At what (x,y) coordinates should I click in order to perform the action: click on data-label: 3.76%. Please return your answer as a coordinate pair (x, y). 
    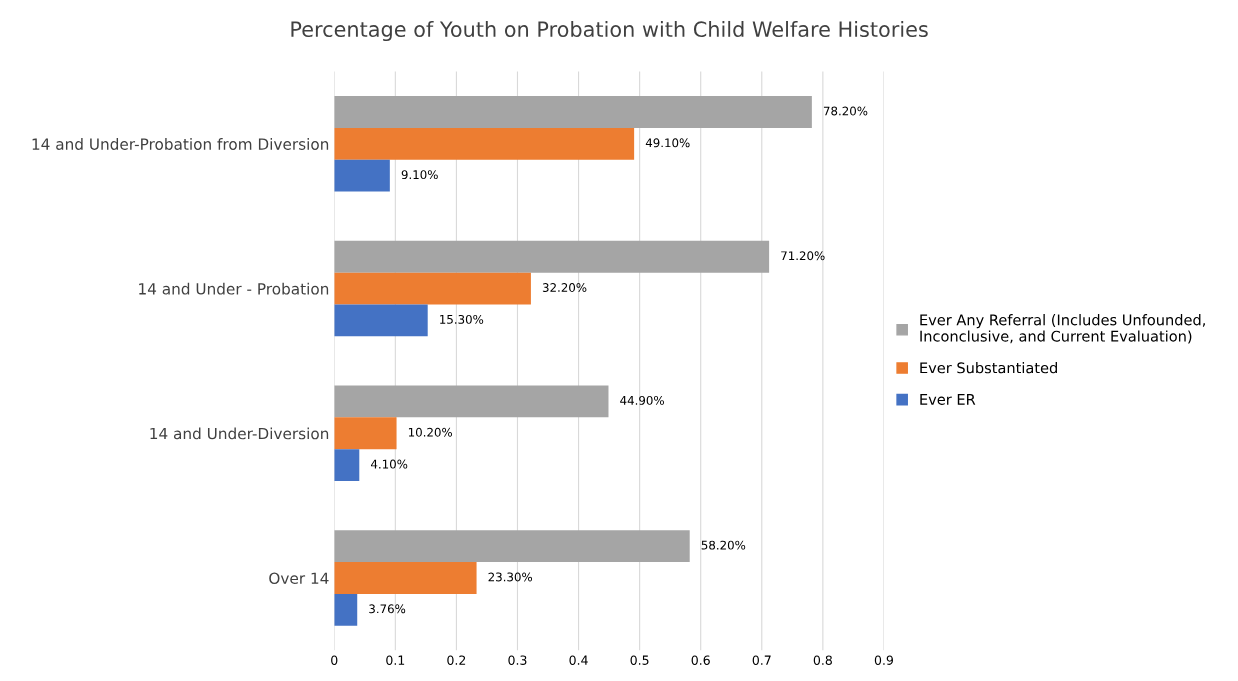
    Looking at the image, I should click on (387, 609).